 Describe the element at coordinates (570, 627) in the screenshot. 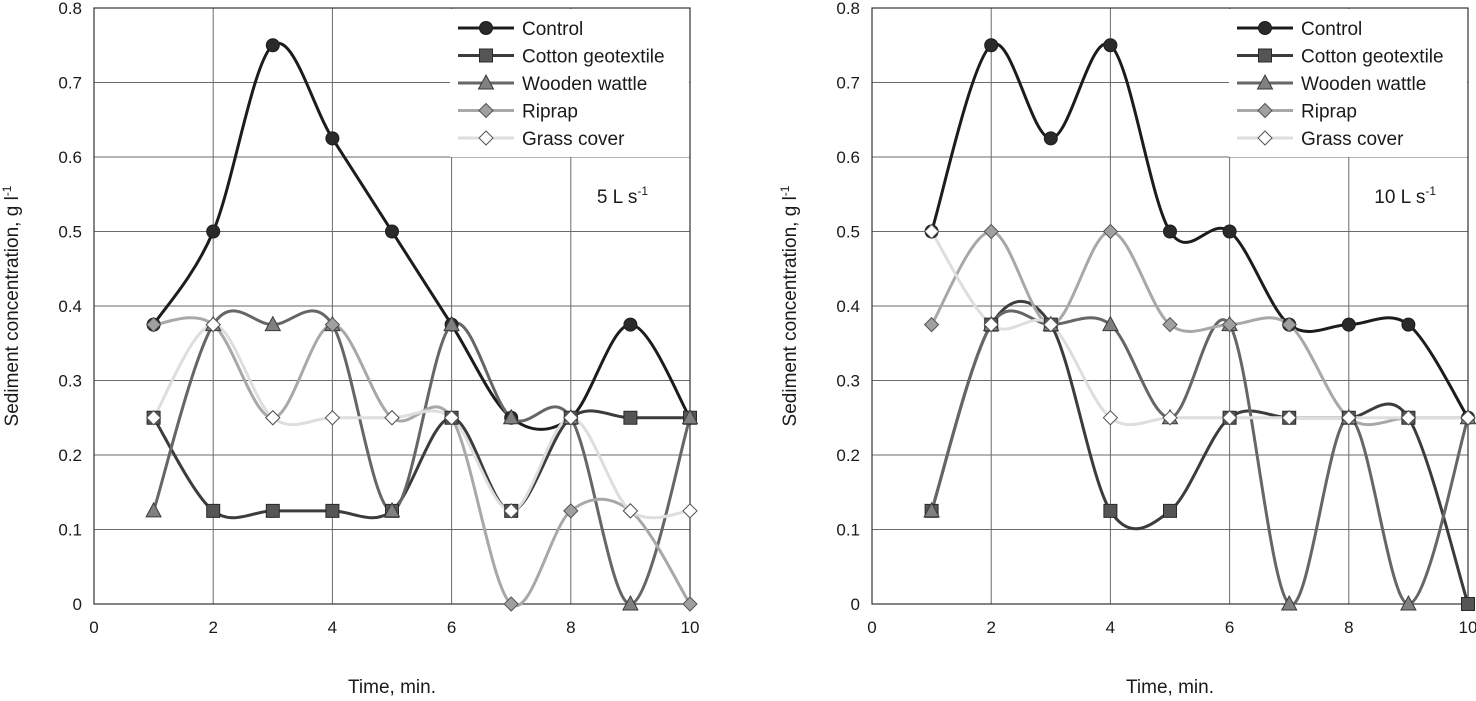

I see `x-tick-label: 8` at that location.